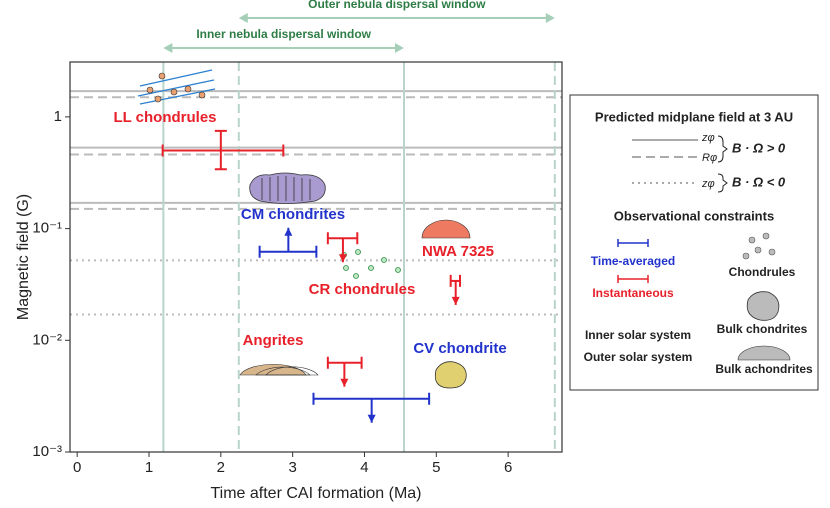 This screenshot has height=508, width=830. What do you see at coordinates (638, 335) in the screenshot?
I see `legend-label: Inner solar system` at bounding box center [638, 335].